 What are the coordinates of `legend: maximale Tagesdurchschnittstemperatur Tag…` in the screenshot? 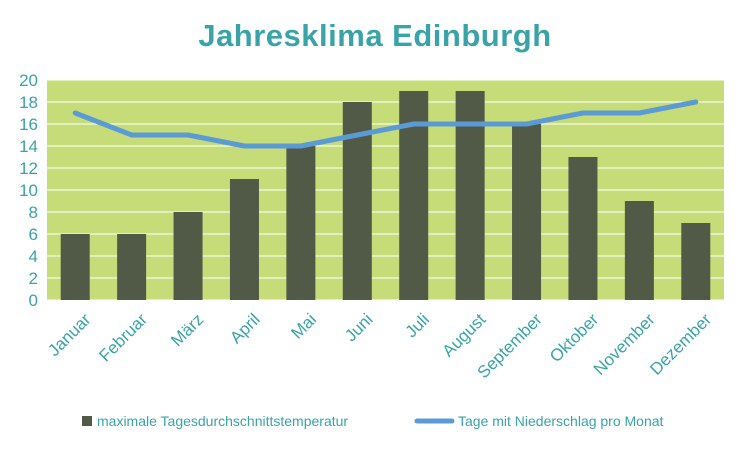 It's located at (373, 421).